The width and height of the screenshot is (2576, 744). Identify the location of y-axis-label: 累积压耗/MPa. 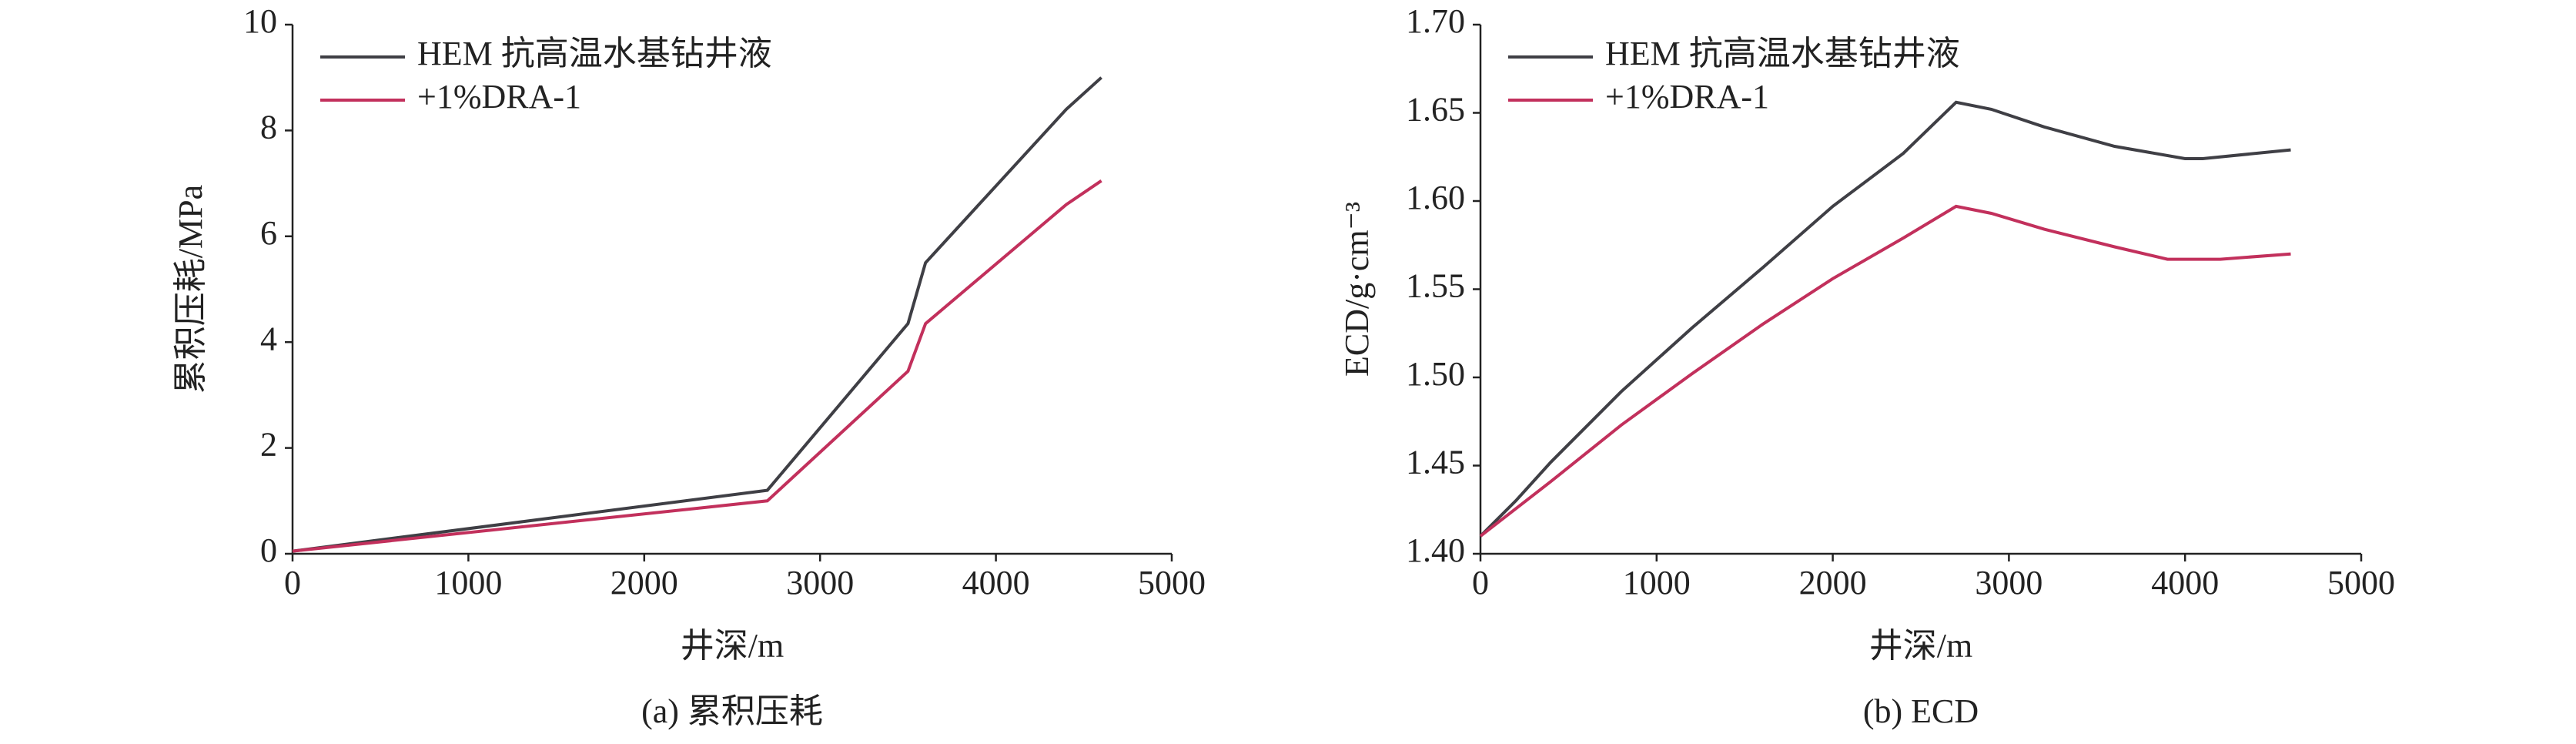
(191, 289).